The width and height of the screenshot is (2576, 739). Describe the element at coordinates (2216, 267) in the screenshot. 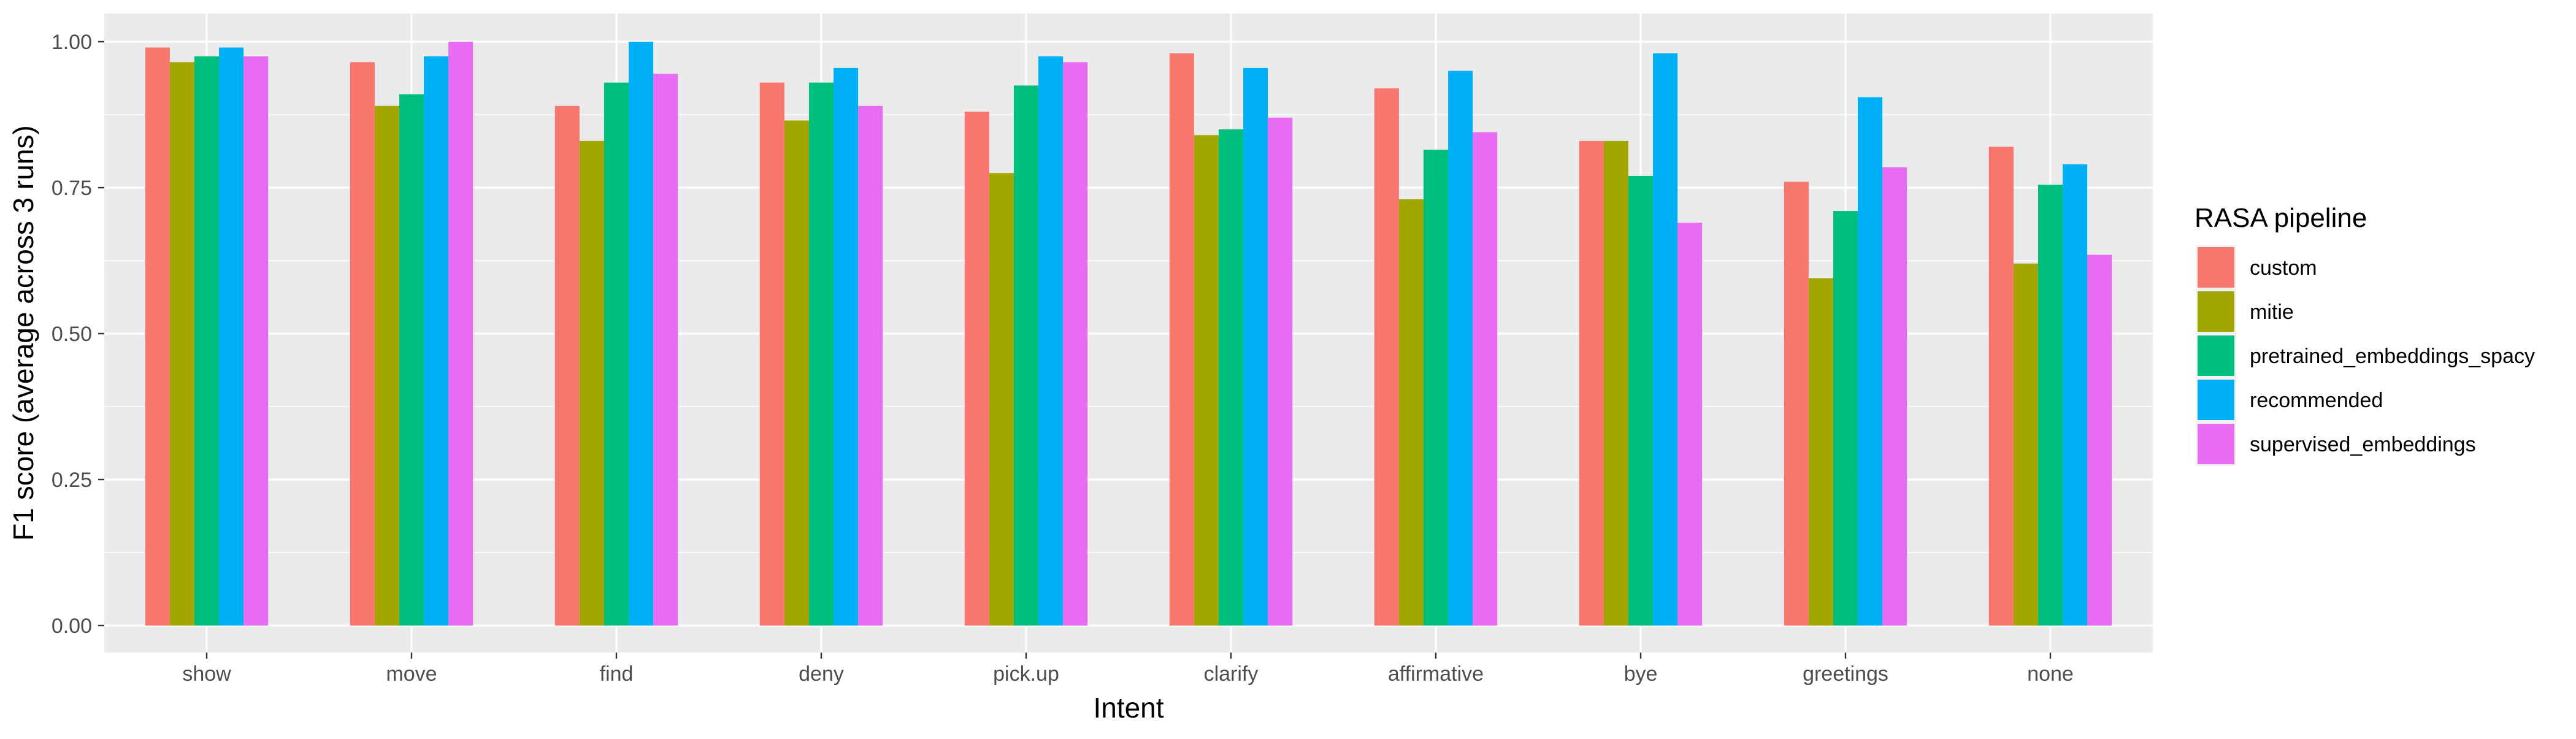

I see `legend-key-custom` at that location.